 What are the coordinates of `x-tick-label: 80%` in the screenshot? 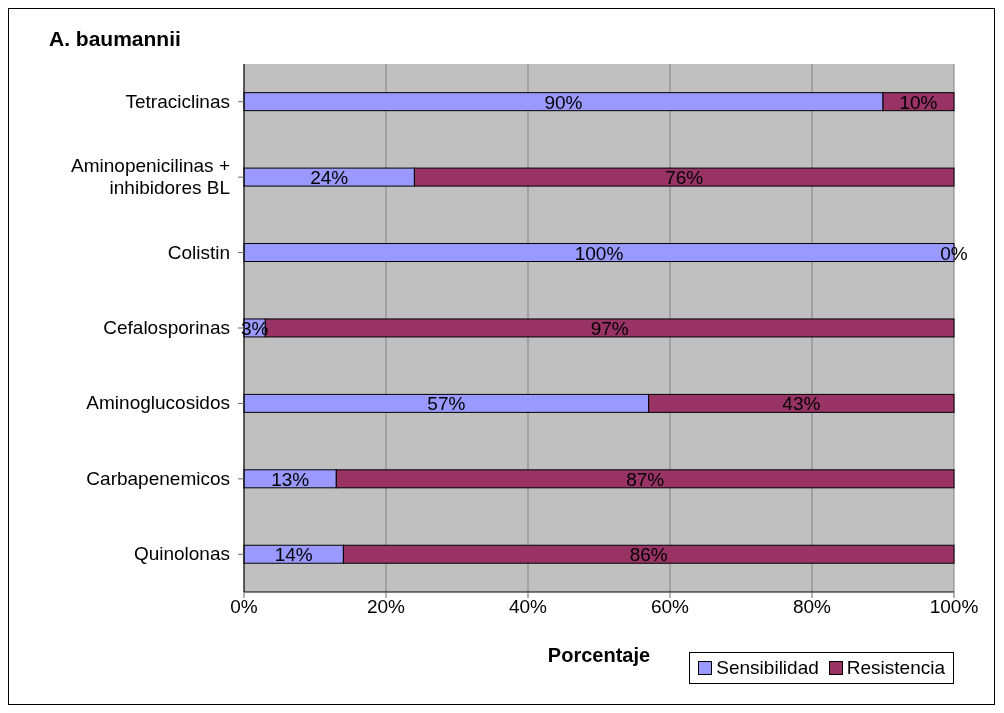 It's located at (812, 607).